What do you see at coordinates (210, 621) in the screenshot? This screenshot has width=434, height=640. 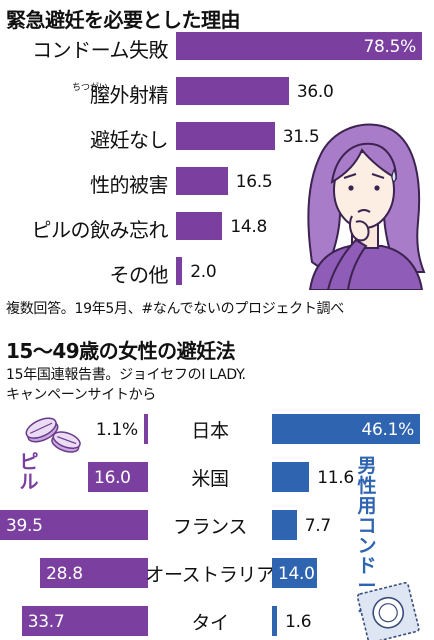 I see `country-label: タイ` at bounding box center [210, 621].